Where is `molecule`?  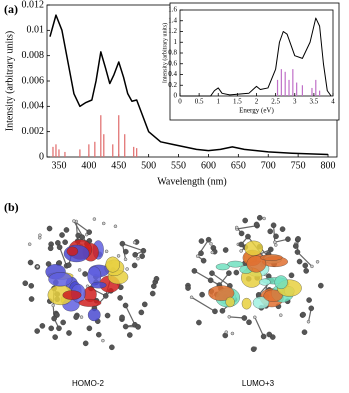
molecule is located at coordinates (91, 284).